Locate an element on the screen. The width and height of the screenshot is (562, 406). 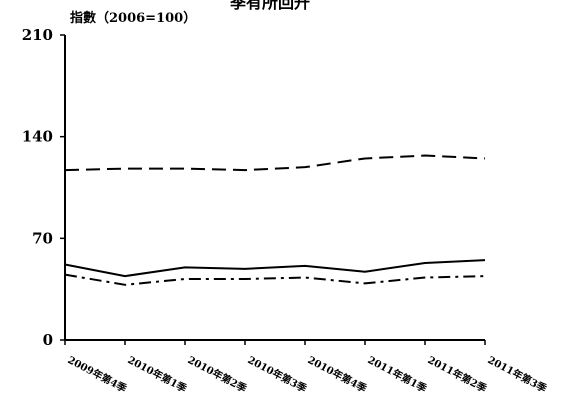
x-tick-label: 2009年第4季 is located at coordinates (98, 374).